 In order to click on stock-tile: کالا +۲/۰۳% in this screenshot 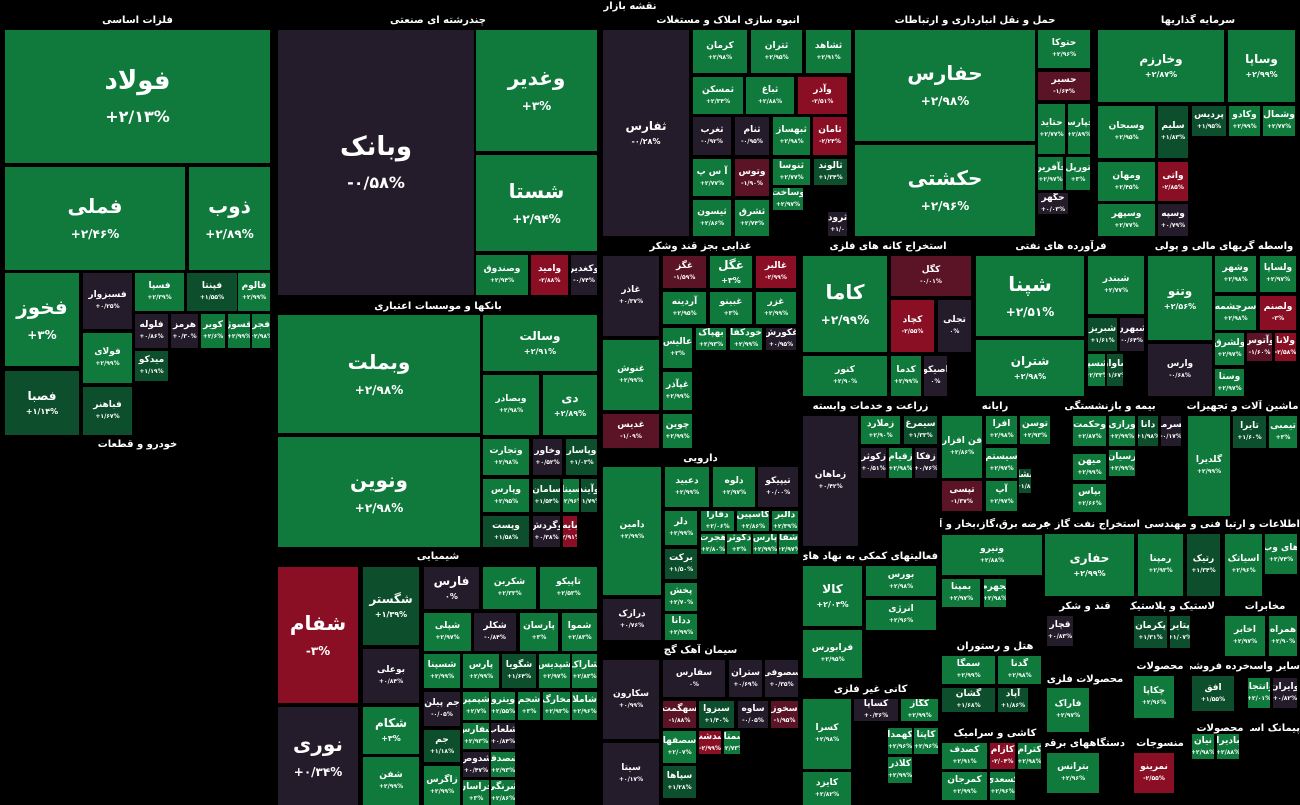, I will do `click(832, 596)`.